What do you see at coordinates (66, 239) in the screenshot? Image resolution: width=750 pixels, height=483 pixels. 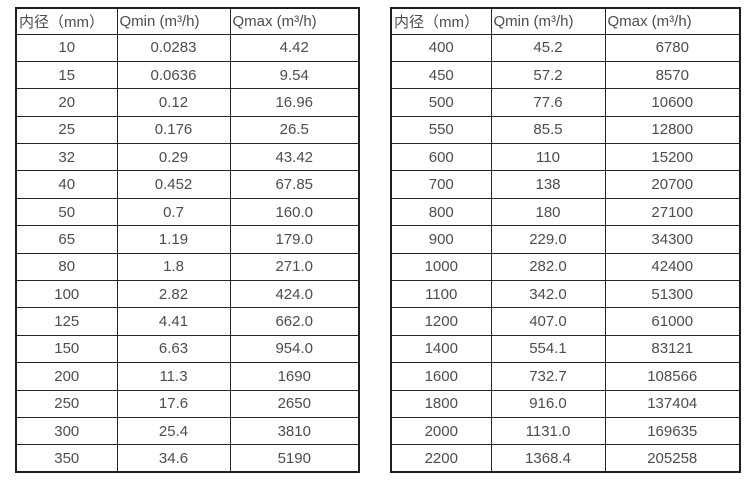 I see `table-cell: 65` at bounding box center [66, 239].